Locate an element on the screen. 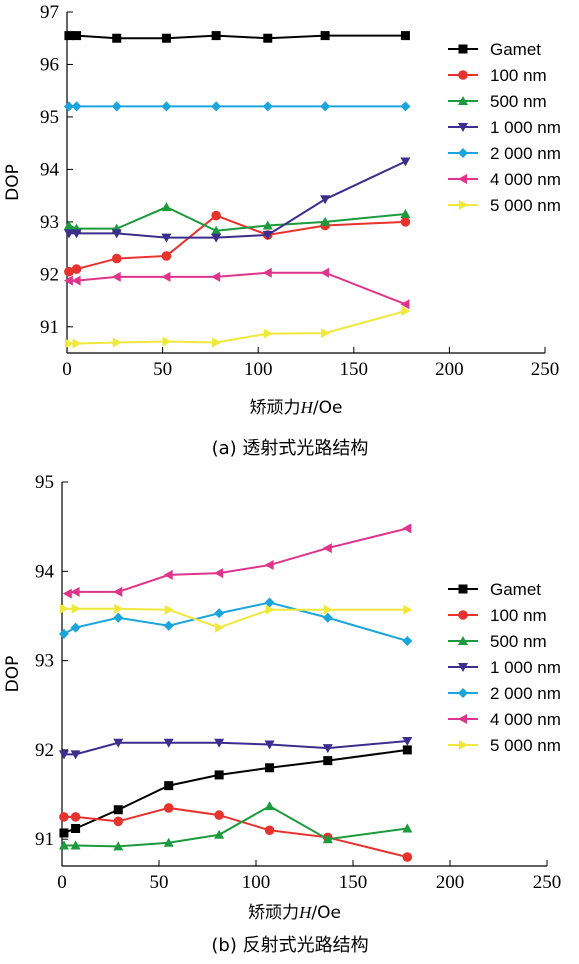 Image resolution: width=579 pixels, height=964 pixels. legend-item: 4 000 nm is located at coordinates (504, 179).